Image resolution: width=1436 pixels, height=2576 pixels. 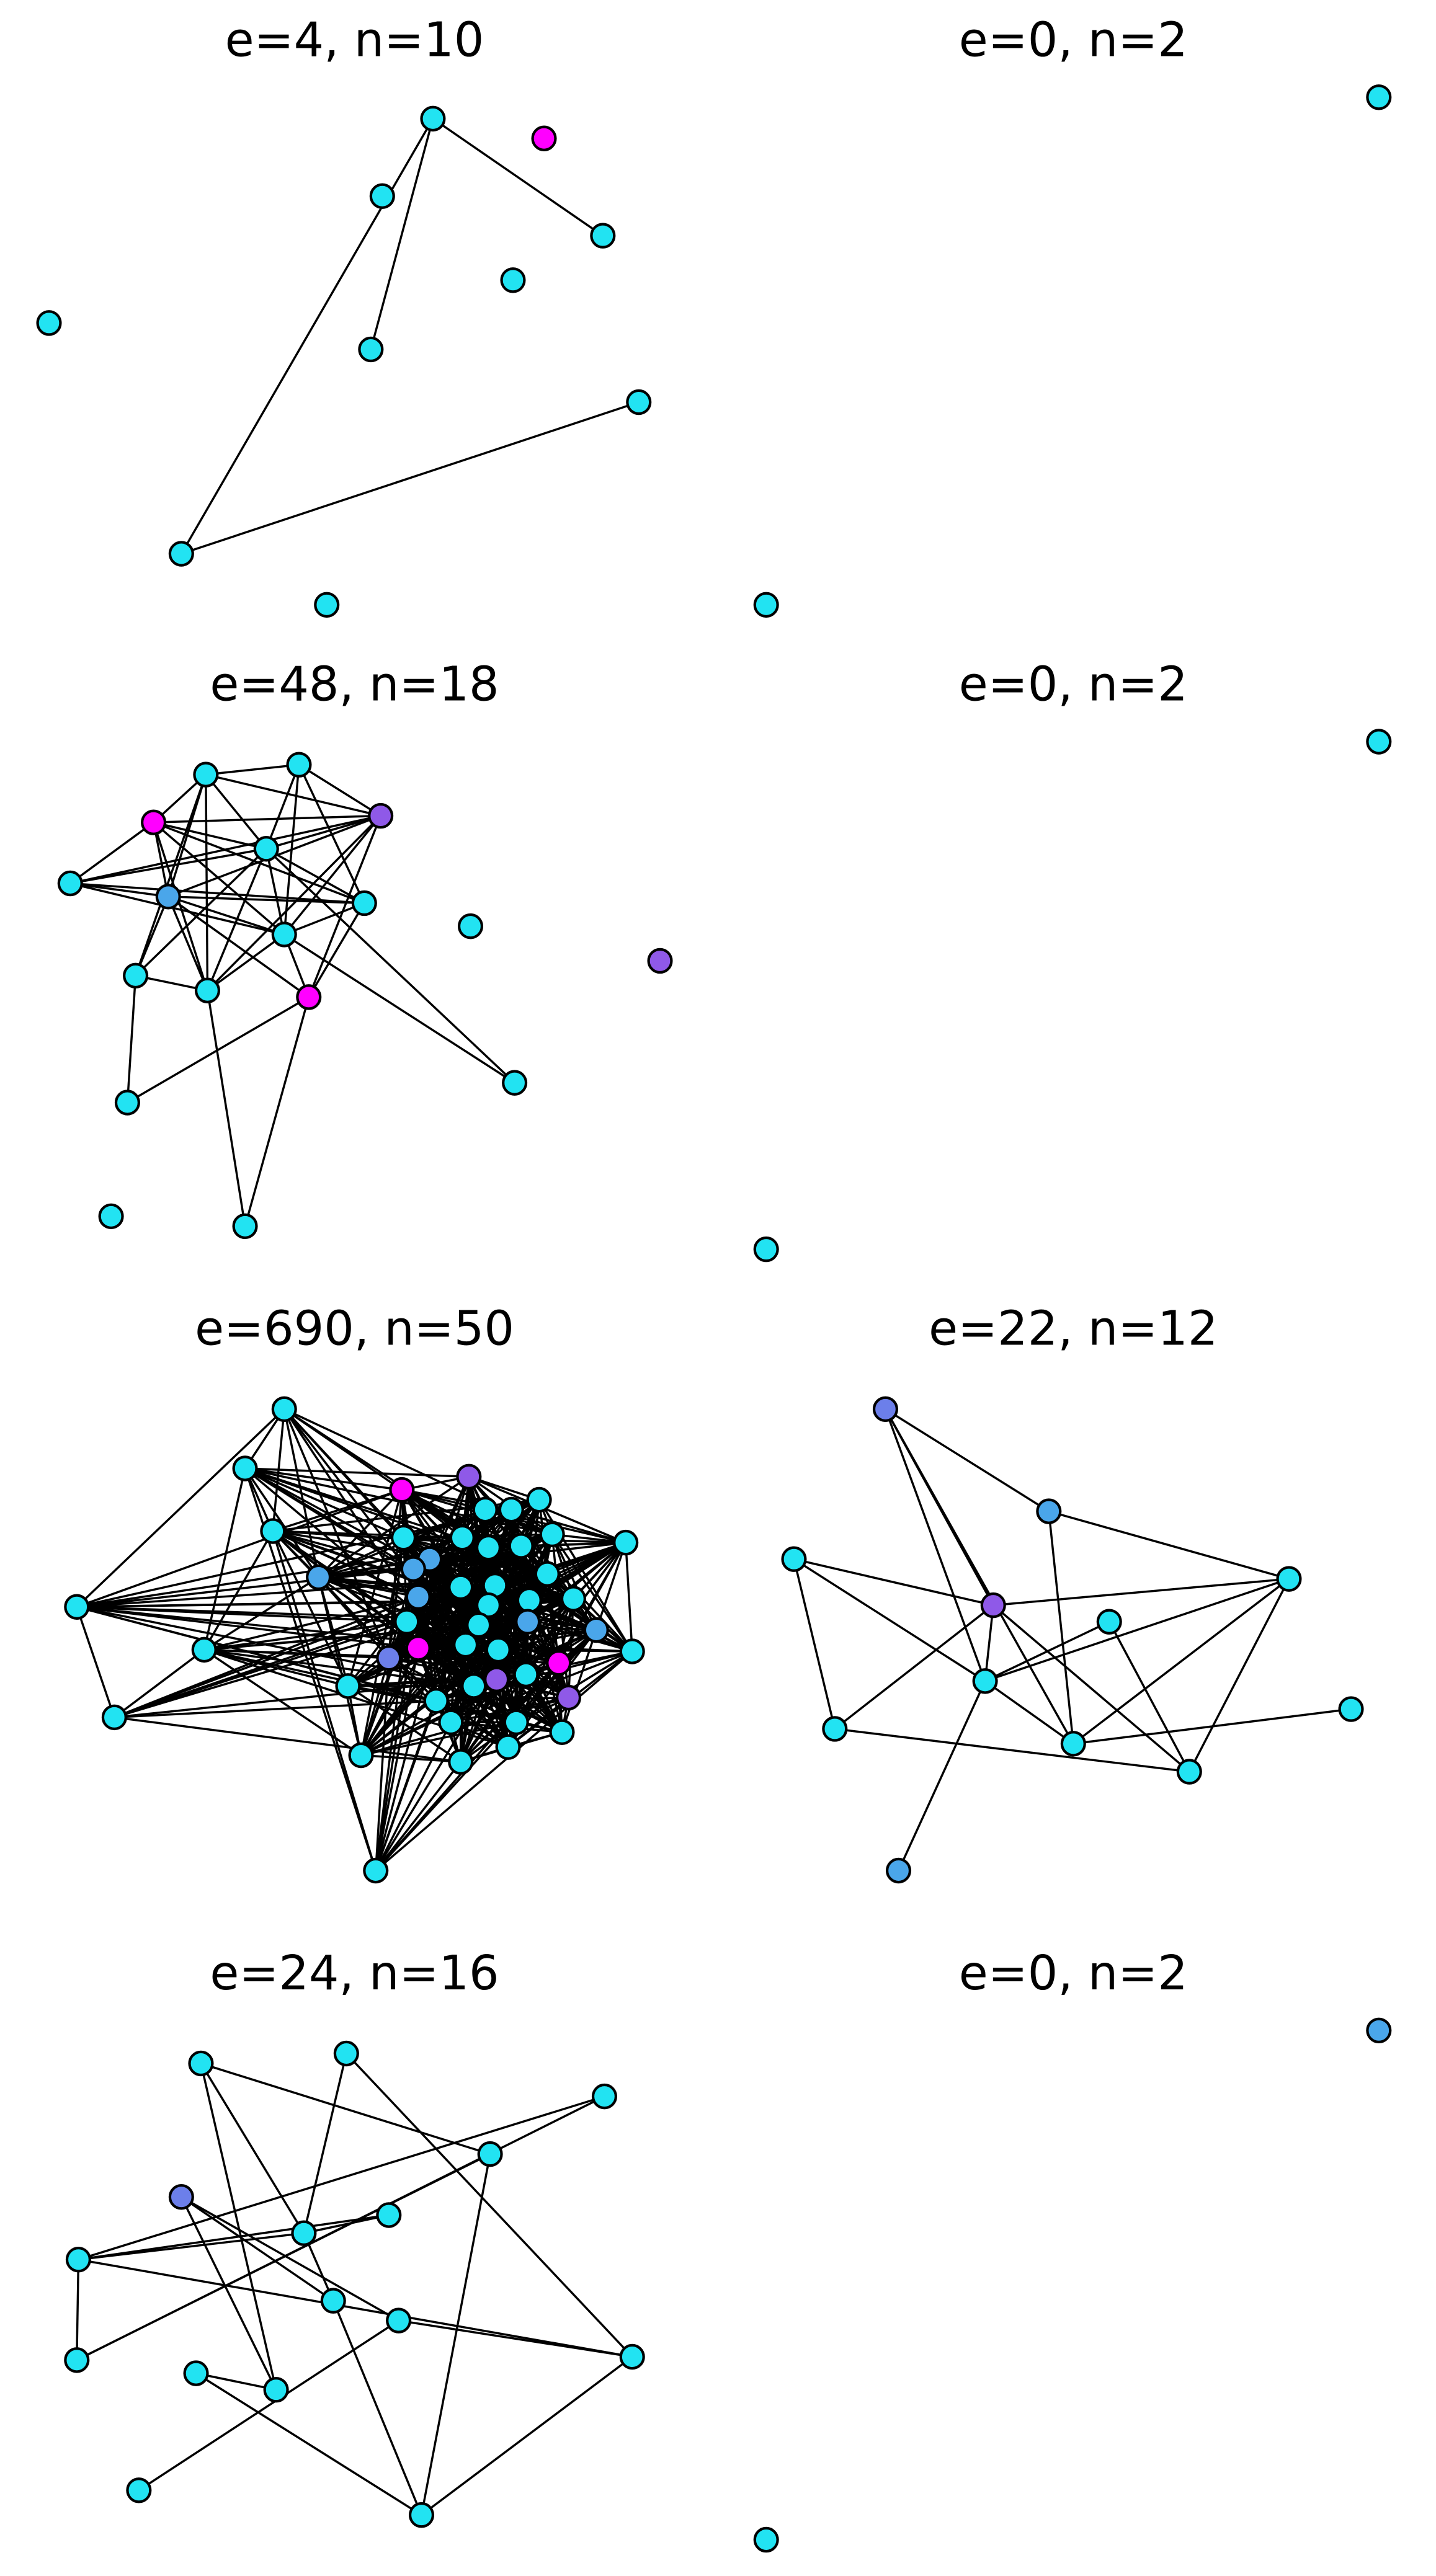 I want to click on panel-title: e=22, n=12, so click(x=1073, y=1328).